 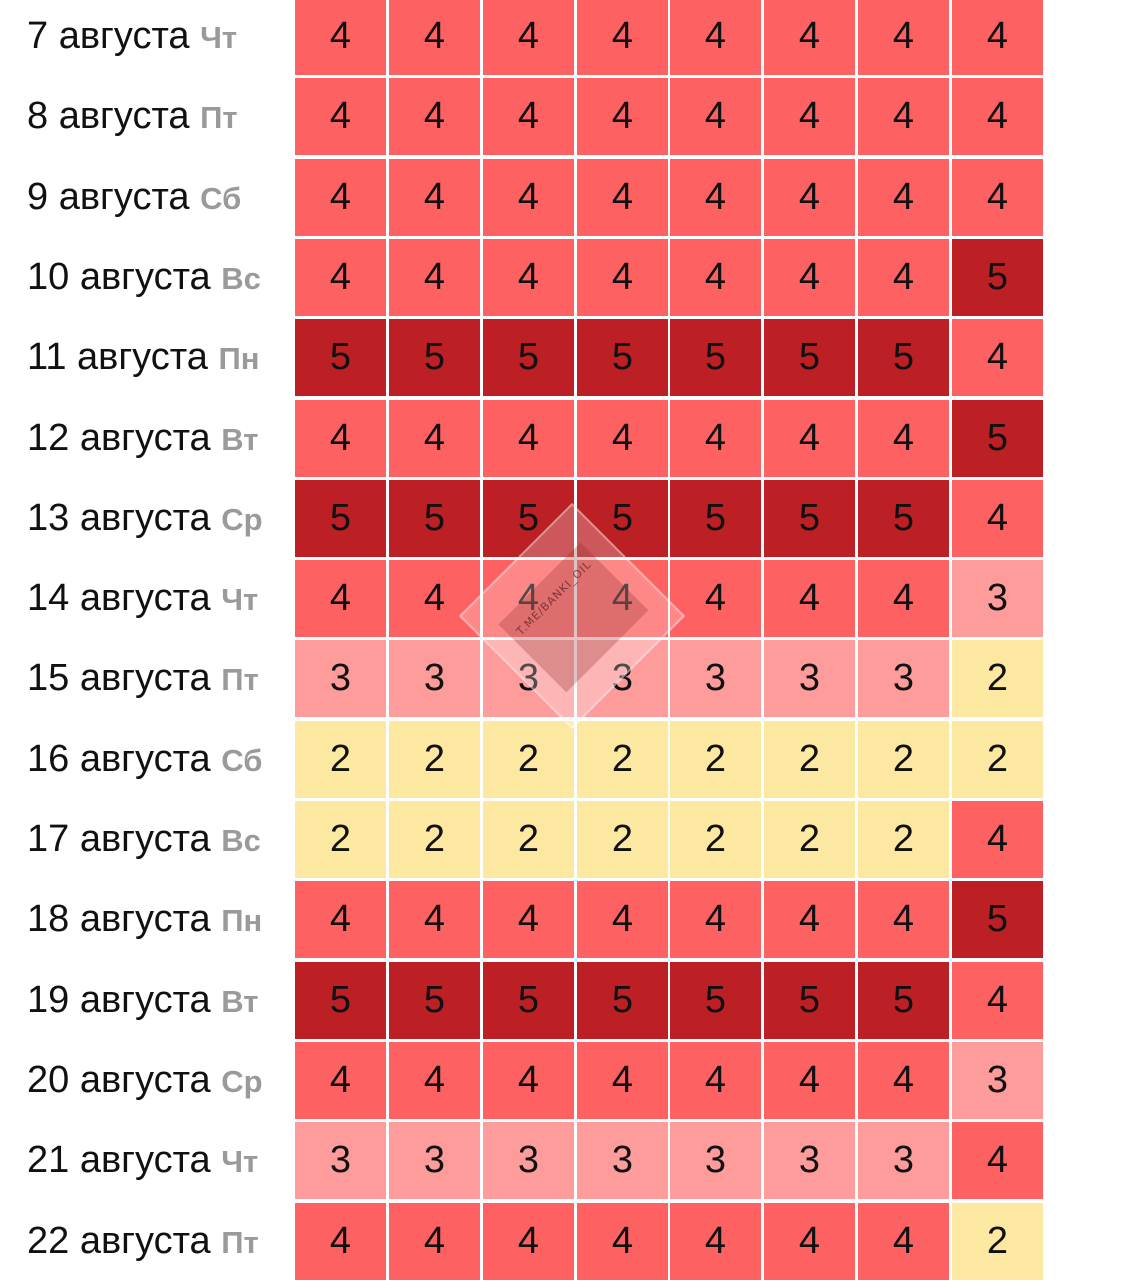 I want to click on row-date: 20 августа, so click(x=124, y=1079).